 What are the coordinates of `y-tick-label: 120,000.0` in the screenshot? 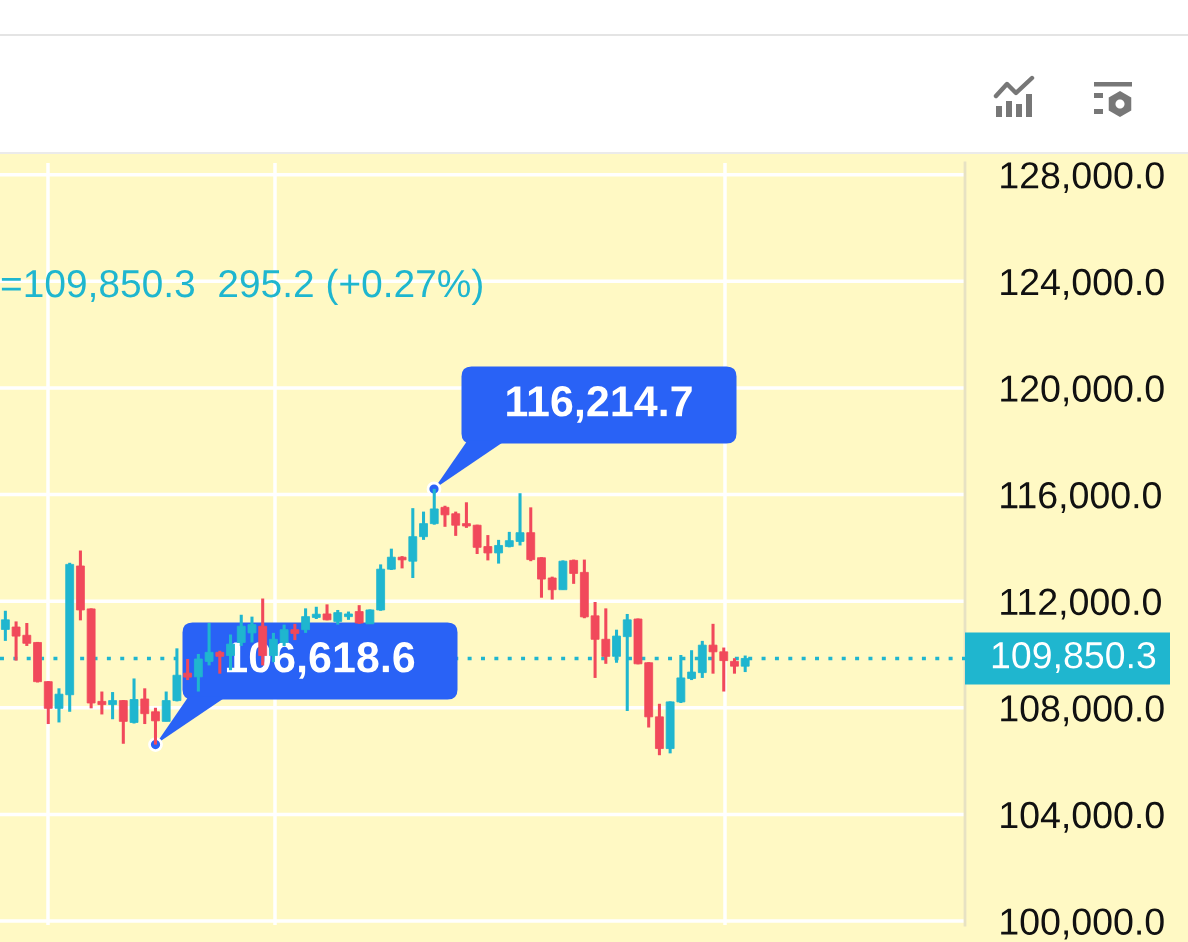 It's located at (1082, 391).